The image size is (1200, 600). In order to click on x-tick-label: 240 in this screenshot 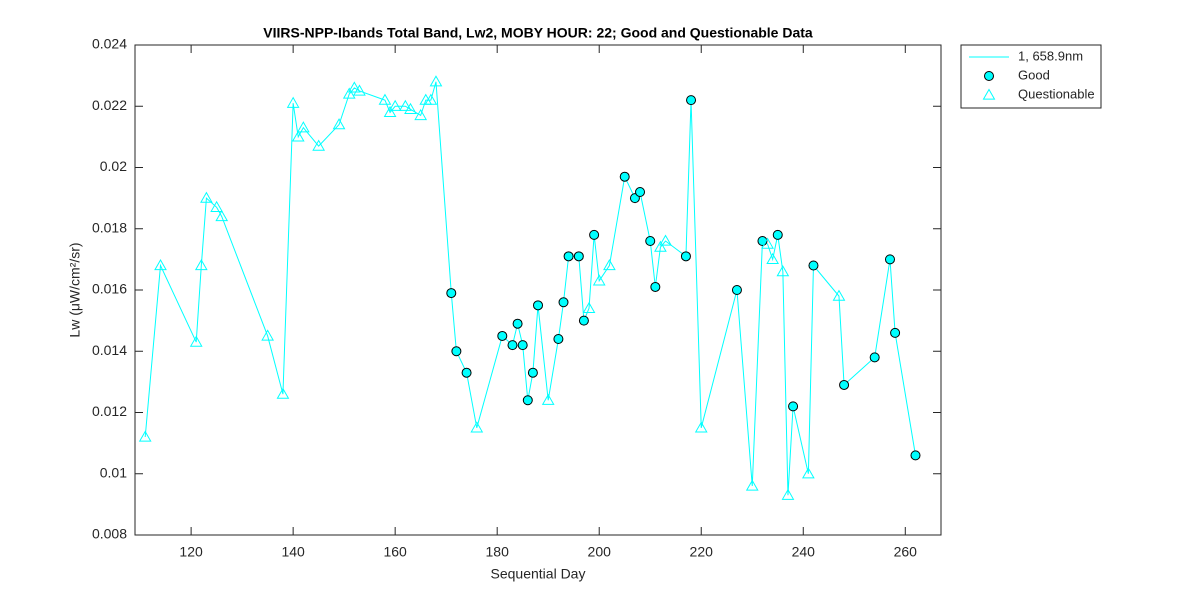, I will do `click(804, 552)`.